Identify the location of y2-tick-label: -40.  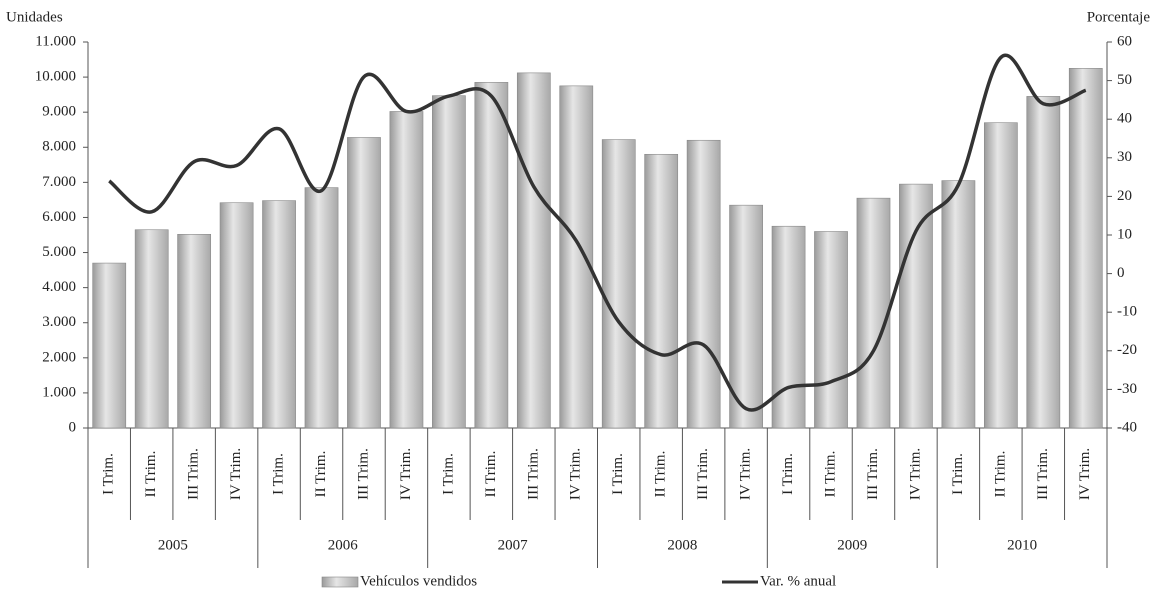
(1127, 427).